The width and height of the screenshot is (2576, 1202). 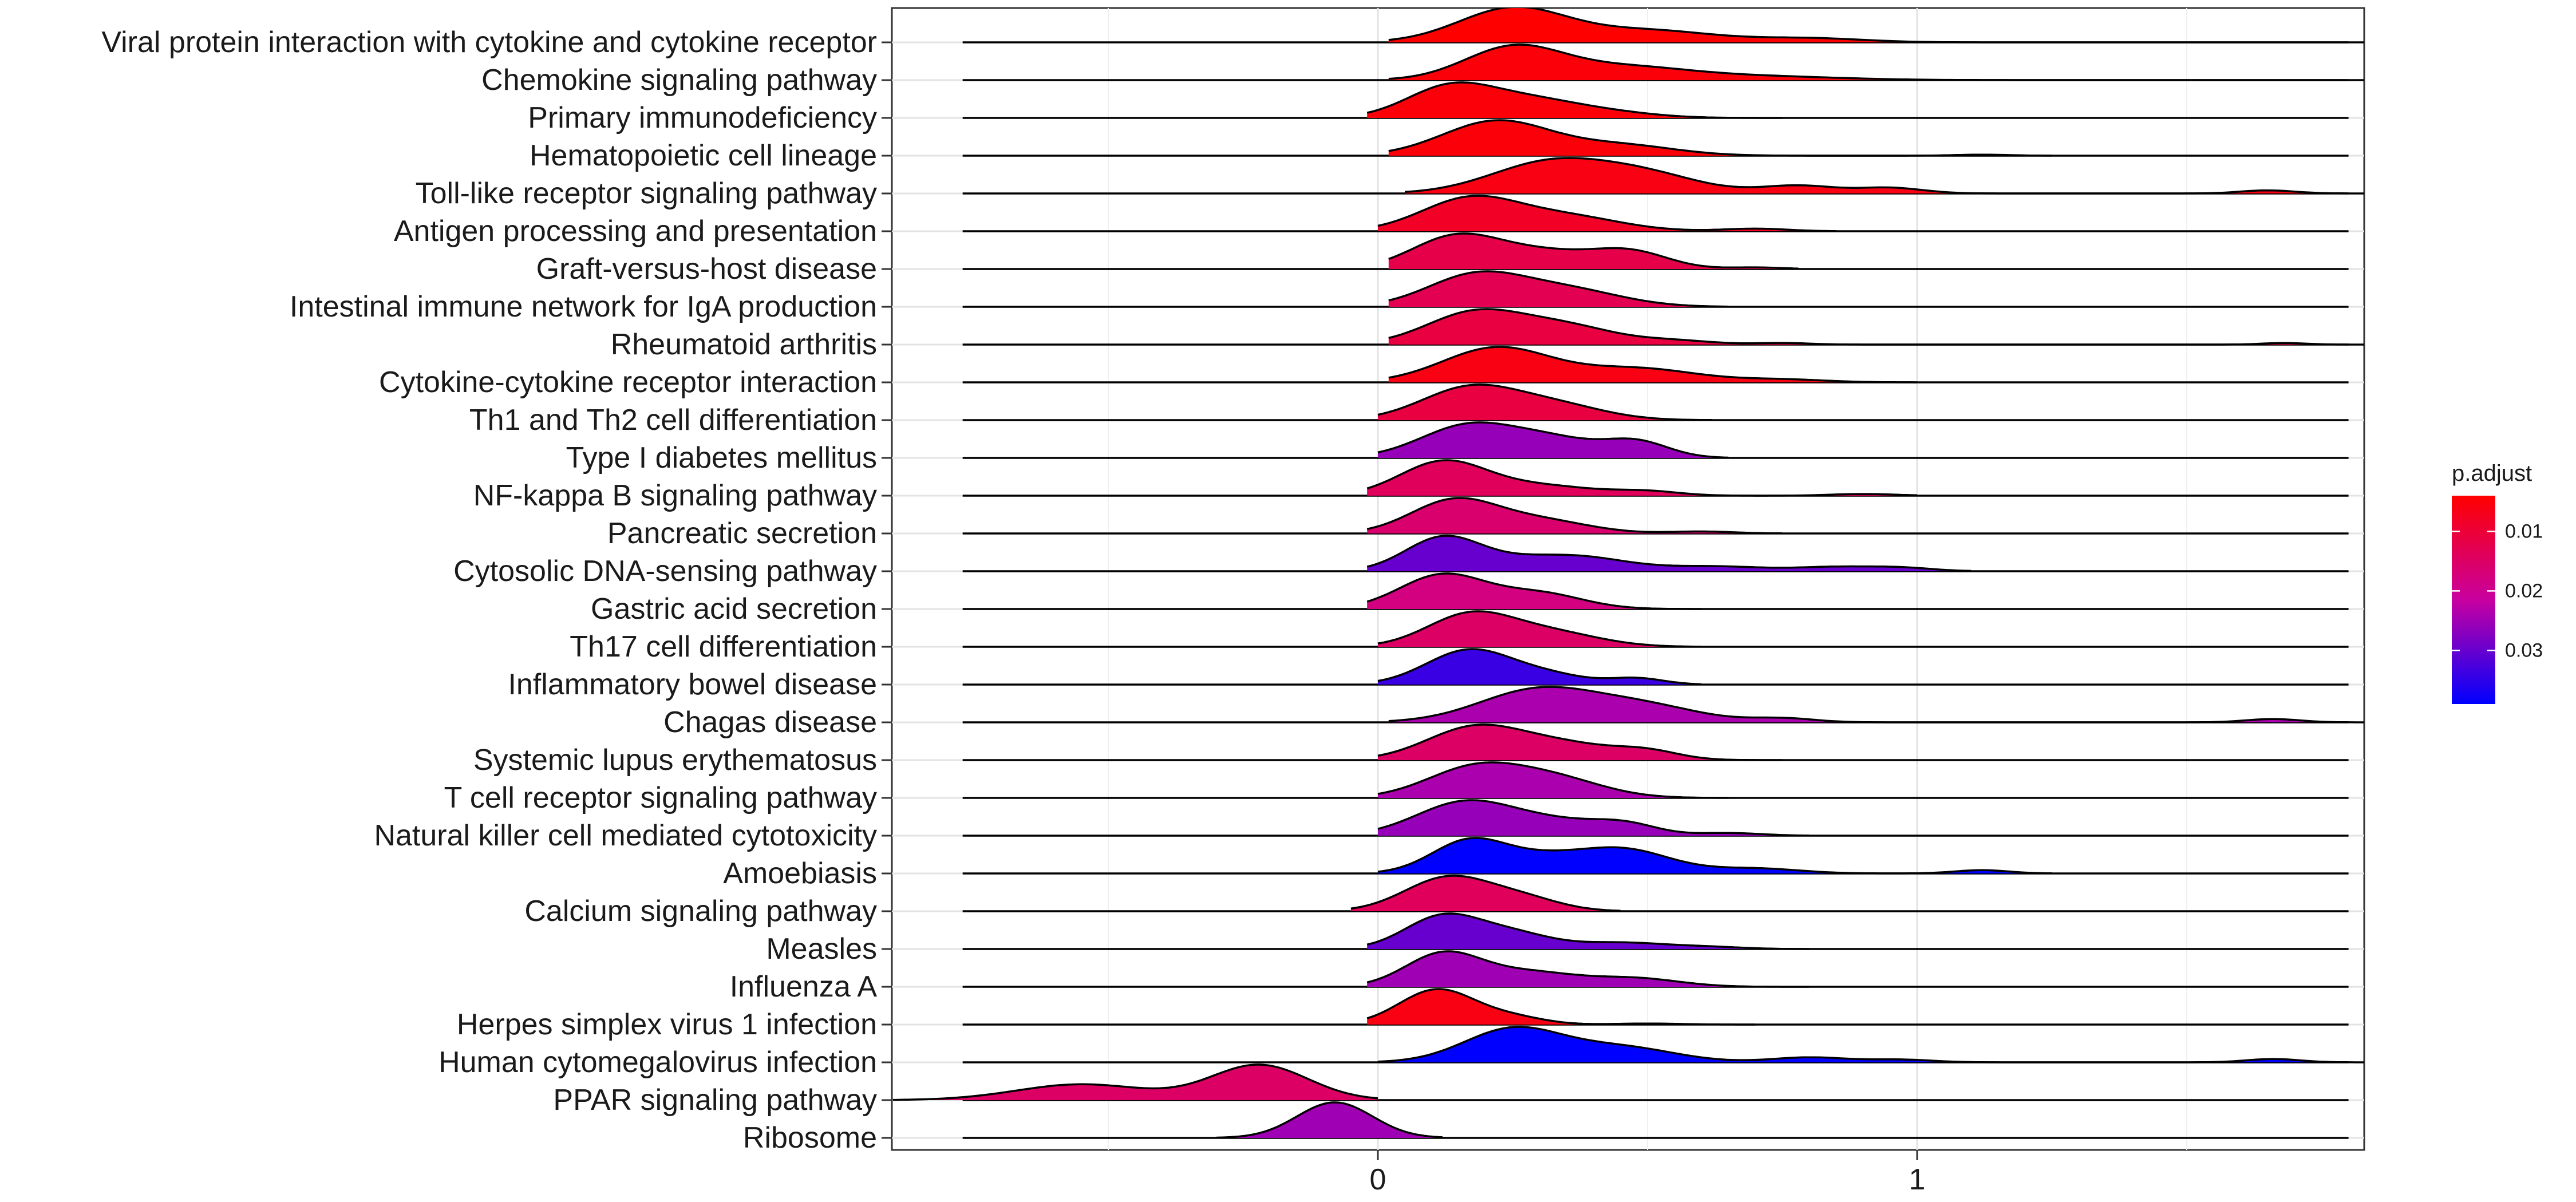 What do you see at coordinates (721, 458) in the screenshot?
I see `y-tick-label: Type I diabetes mellitus` at bounding box center [721, 458].